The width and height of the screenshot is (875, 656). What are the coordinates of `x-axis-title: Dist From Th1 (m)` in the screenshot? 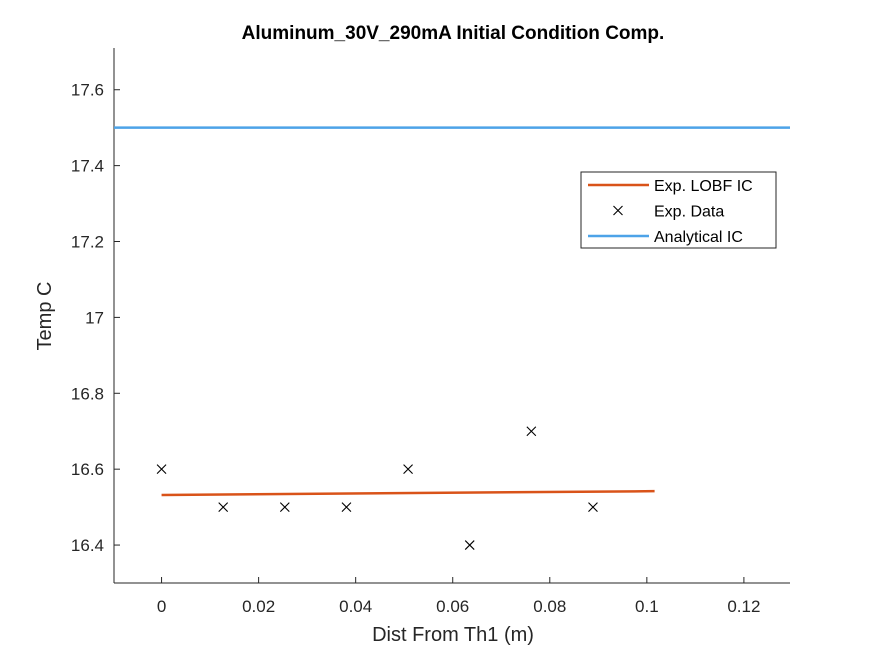 It's located at (453, 635).